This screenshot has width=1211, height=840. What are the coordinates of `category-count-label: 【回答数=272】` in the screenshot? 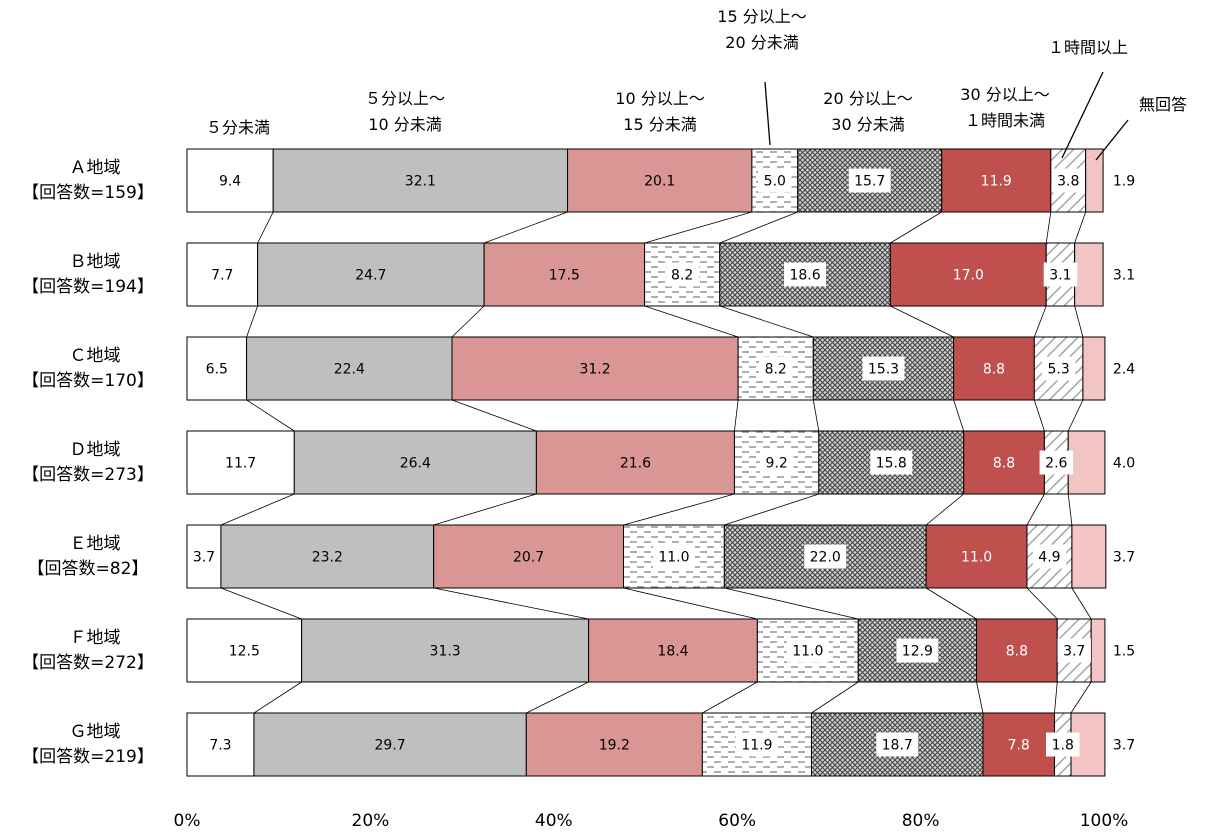 It's located at (88, 663).